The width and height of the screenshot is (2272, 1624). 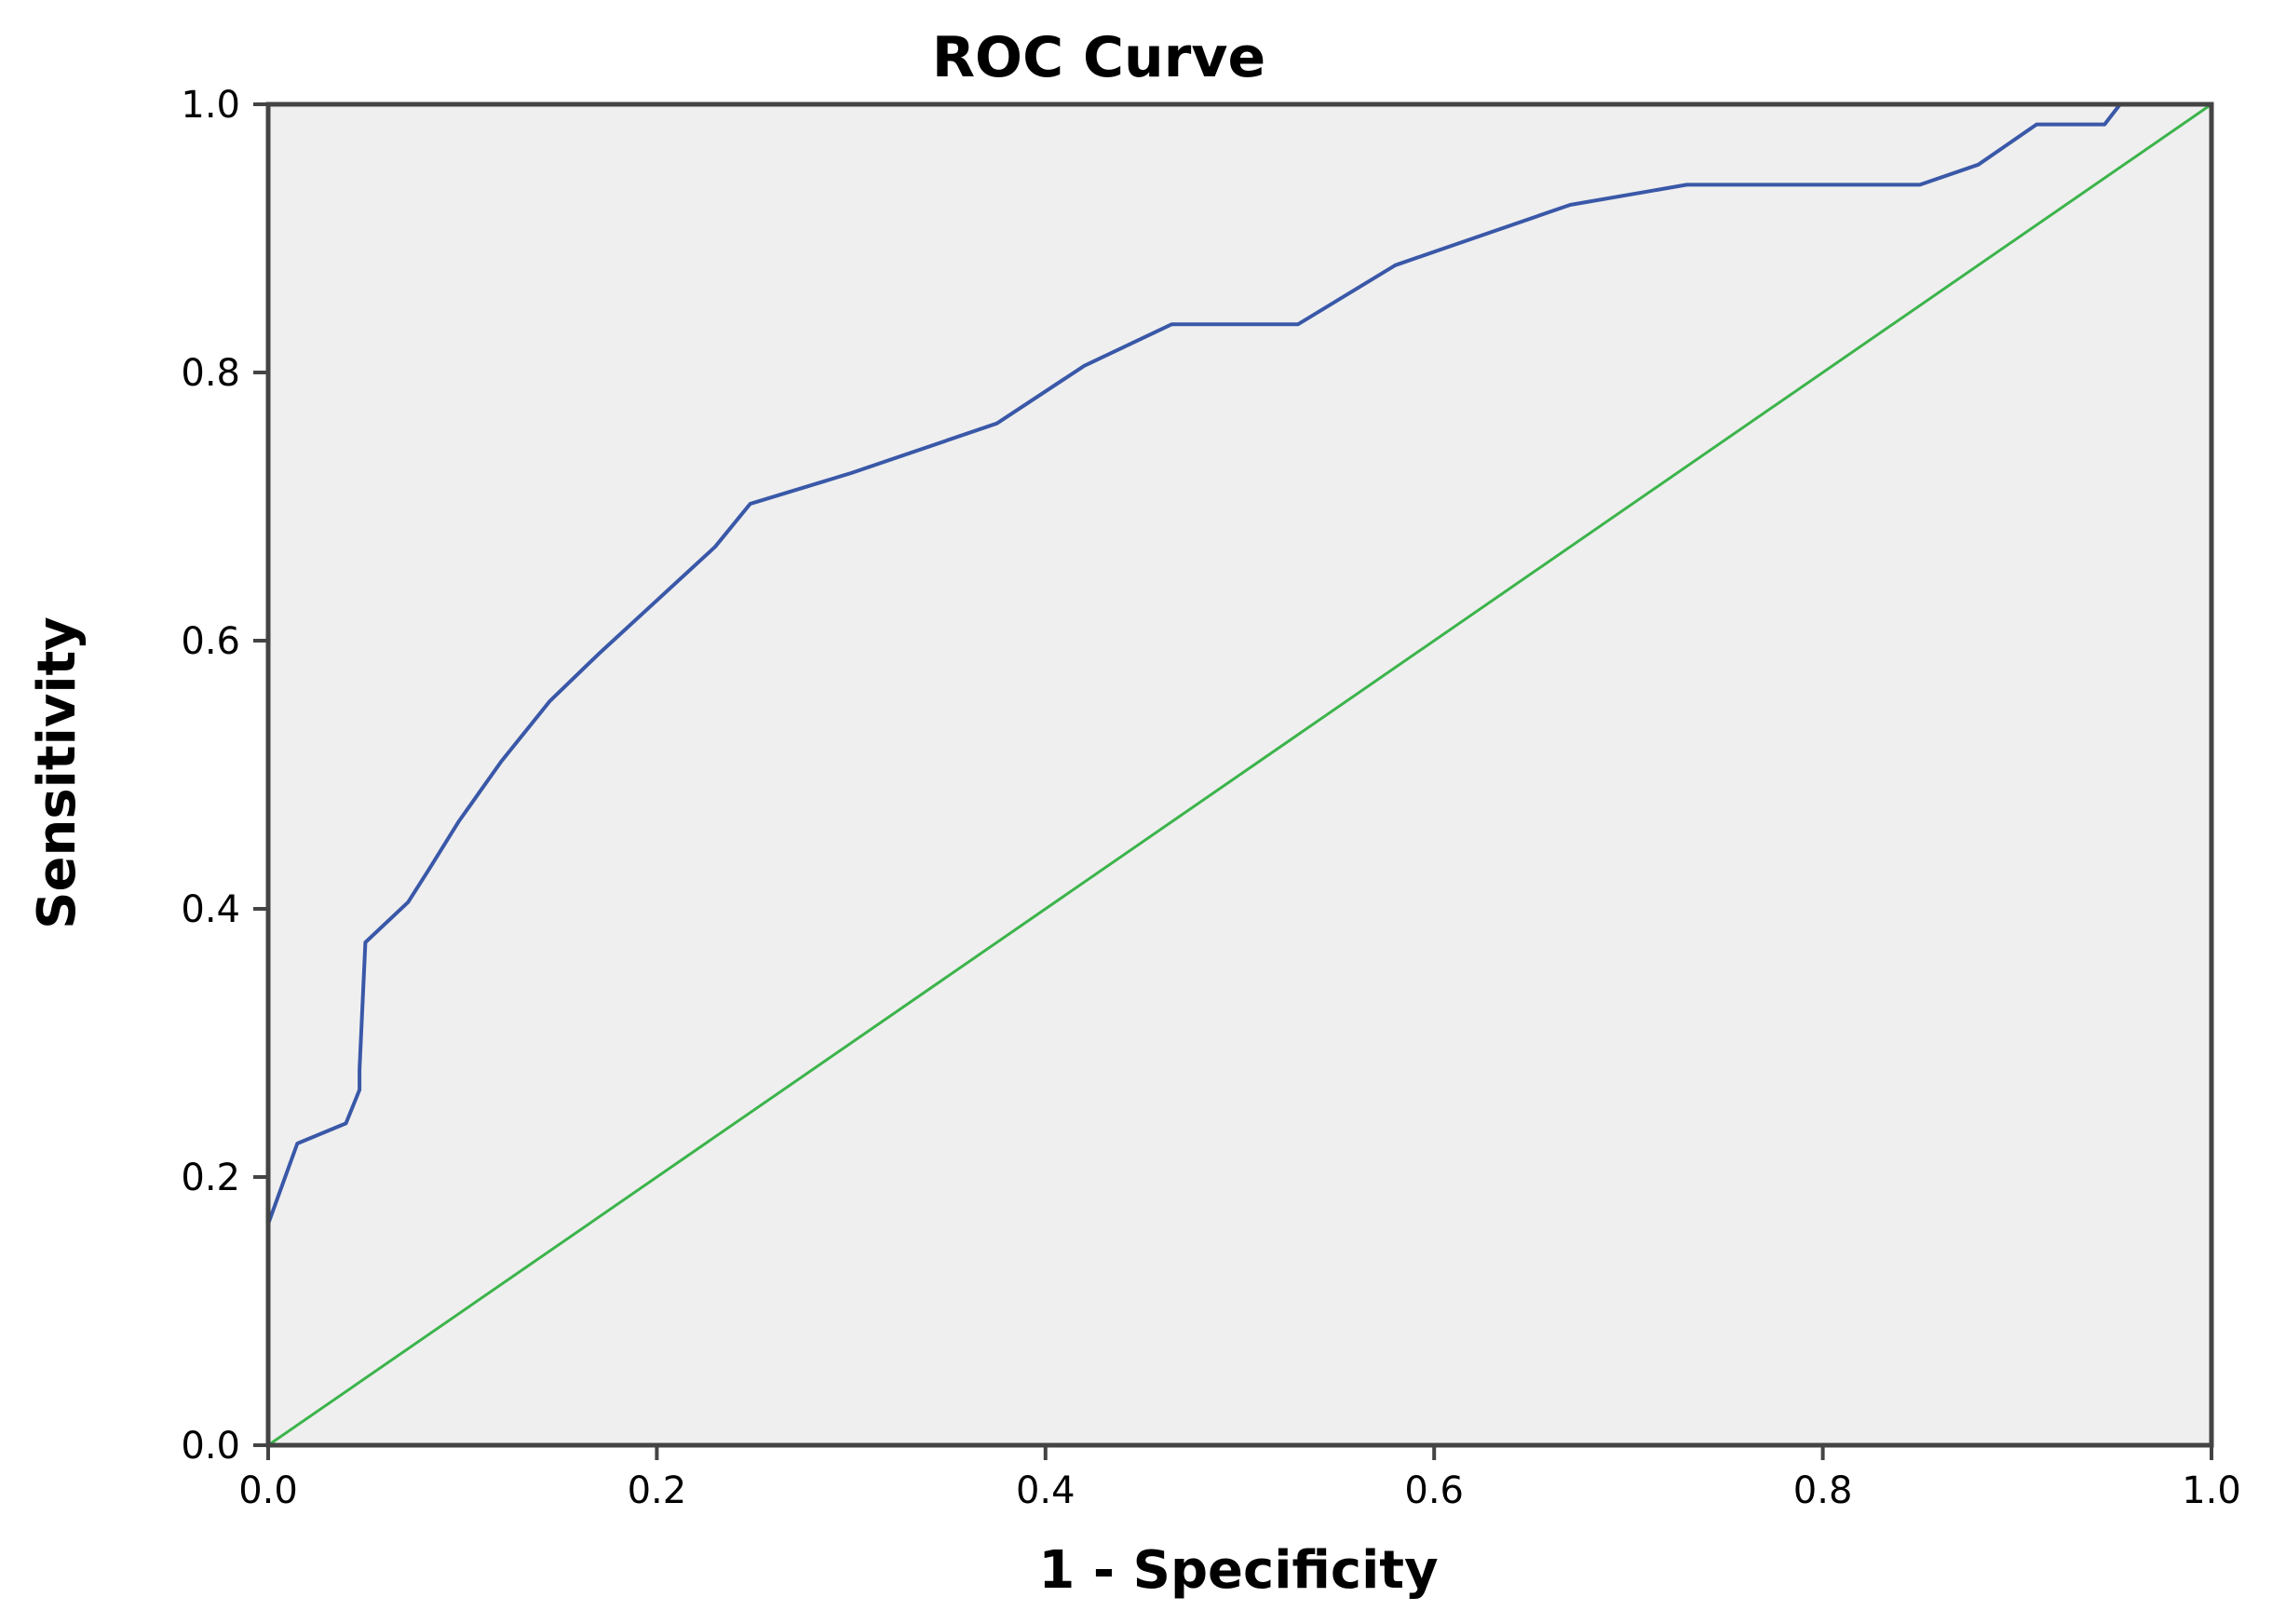 I want to click on x-tick-label: 0.0, so click(x=268, y=1490).